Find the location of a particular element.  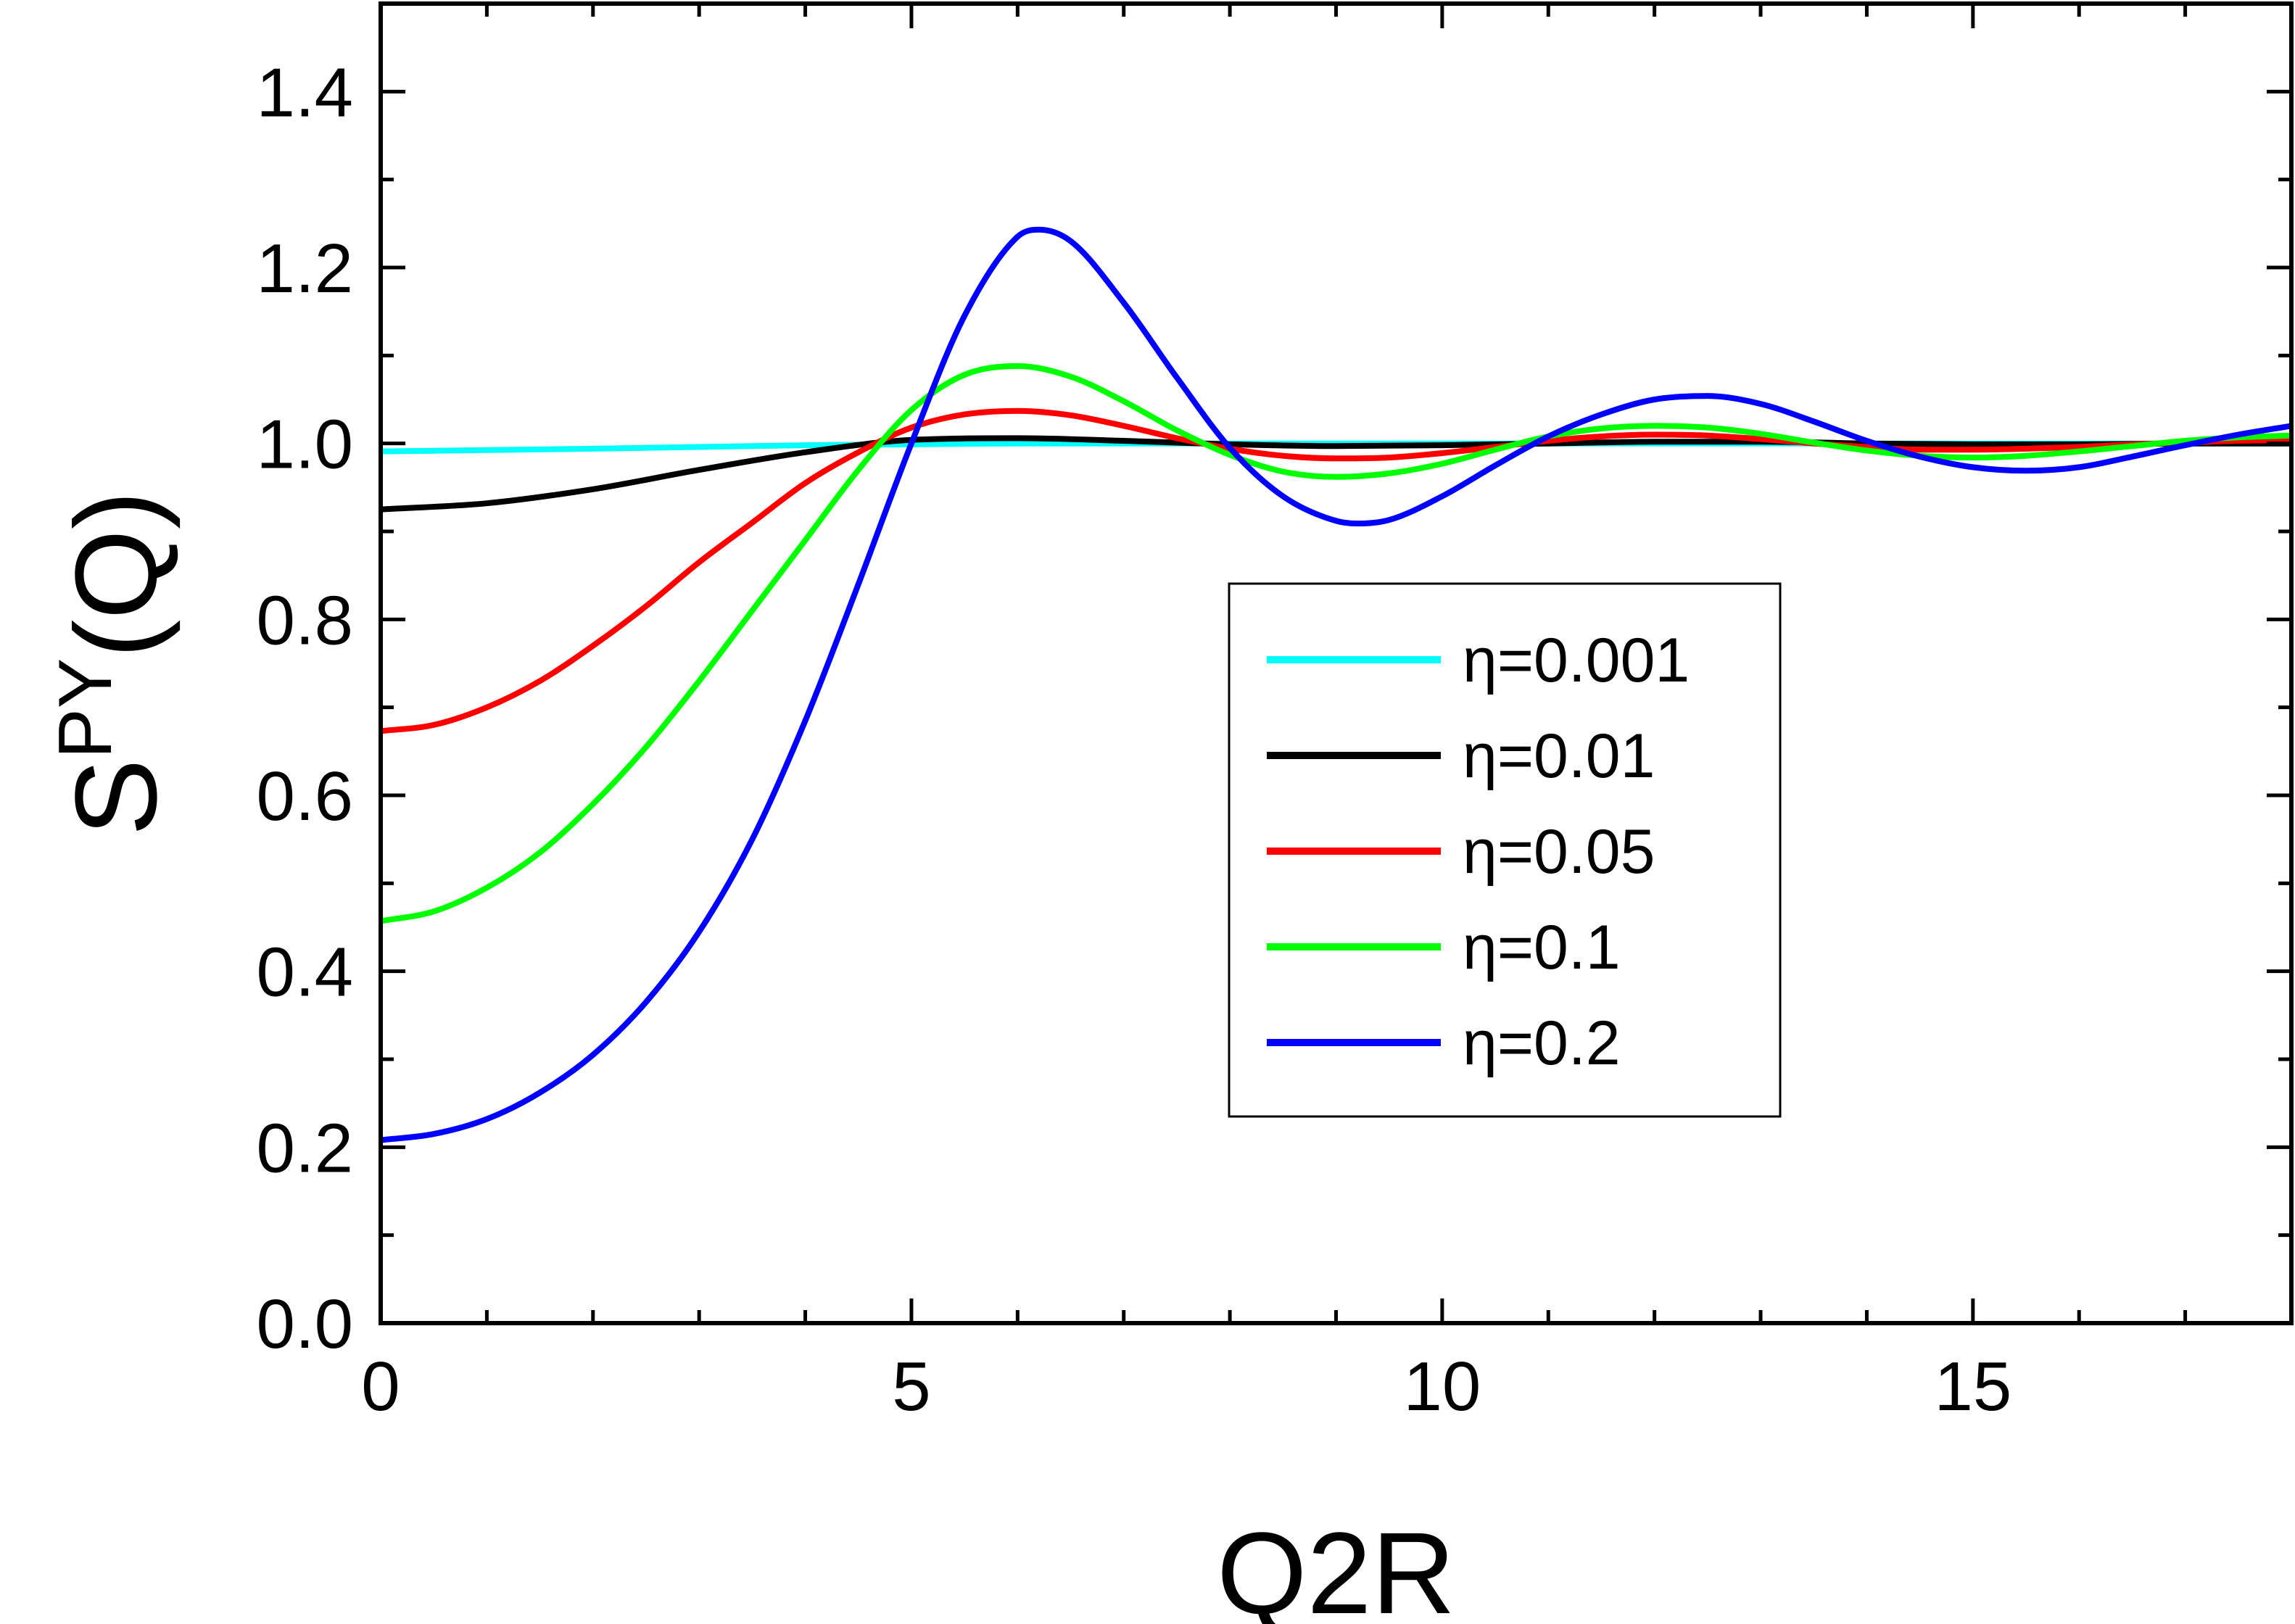

legend-label: η=0.001 is located at coordinates (1576, 660).